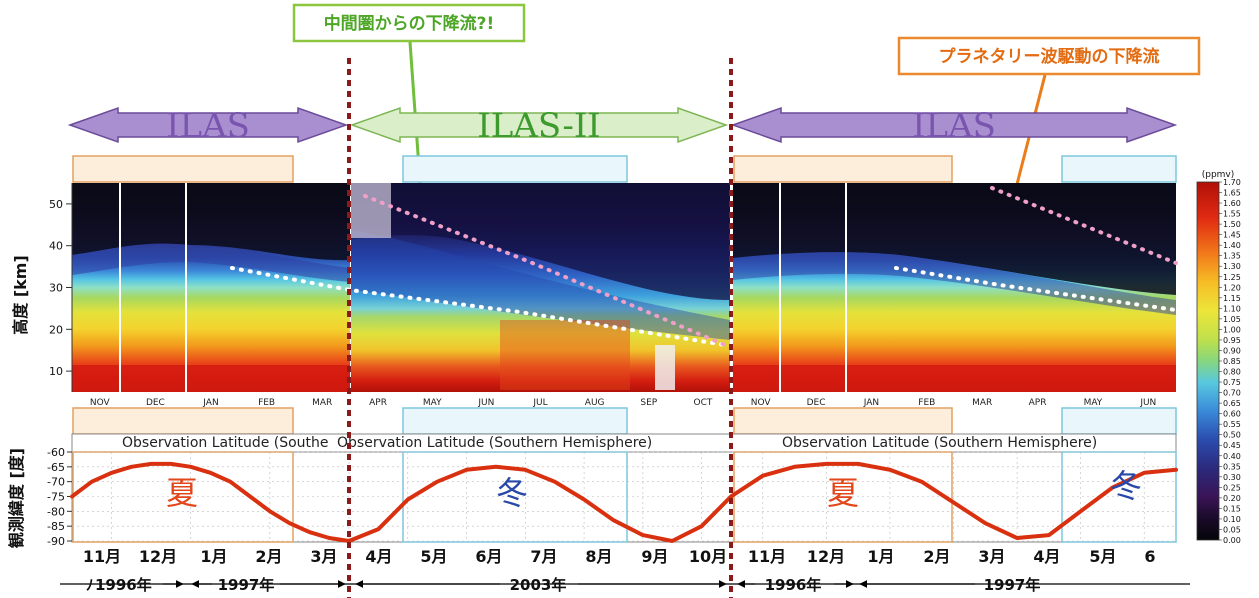  I want to click on colorbar-tick-label: 0.55, so click(1232, 424).